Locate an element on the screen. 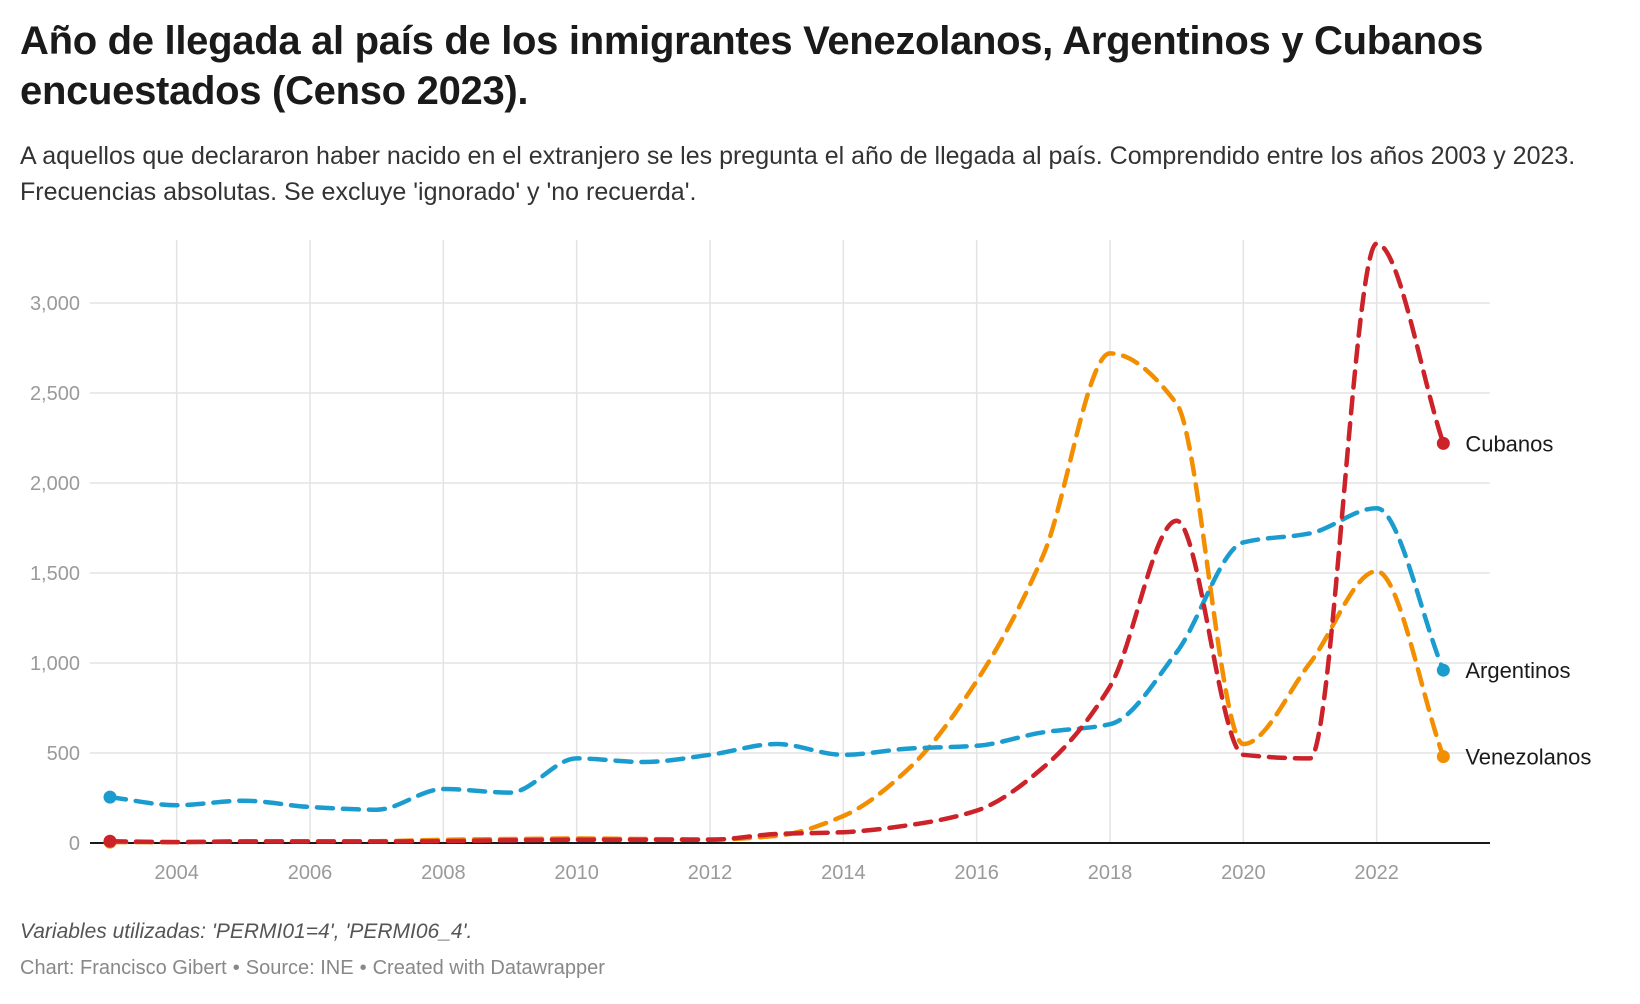  series-start-point-cubanos is located at coordinates (110, 841).